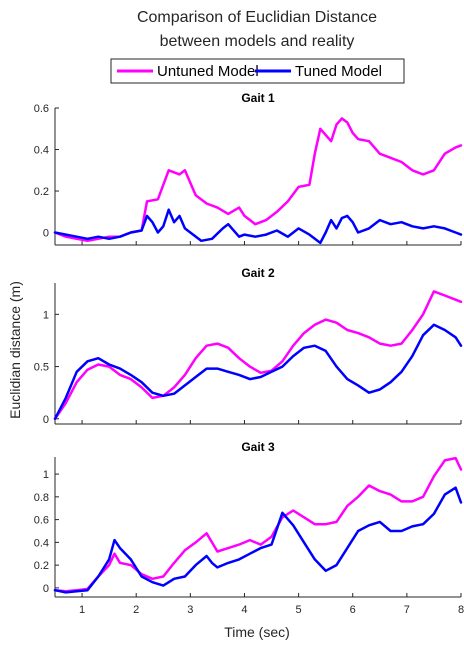 The width and height of the screenshot is (464, 649). Describe the element at coordinates (82, 610) in the screenshot. I see `x-tick-label: 1` at that location.